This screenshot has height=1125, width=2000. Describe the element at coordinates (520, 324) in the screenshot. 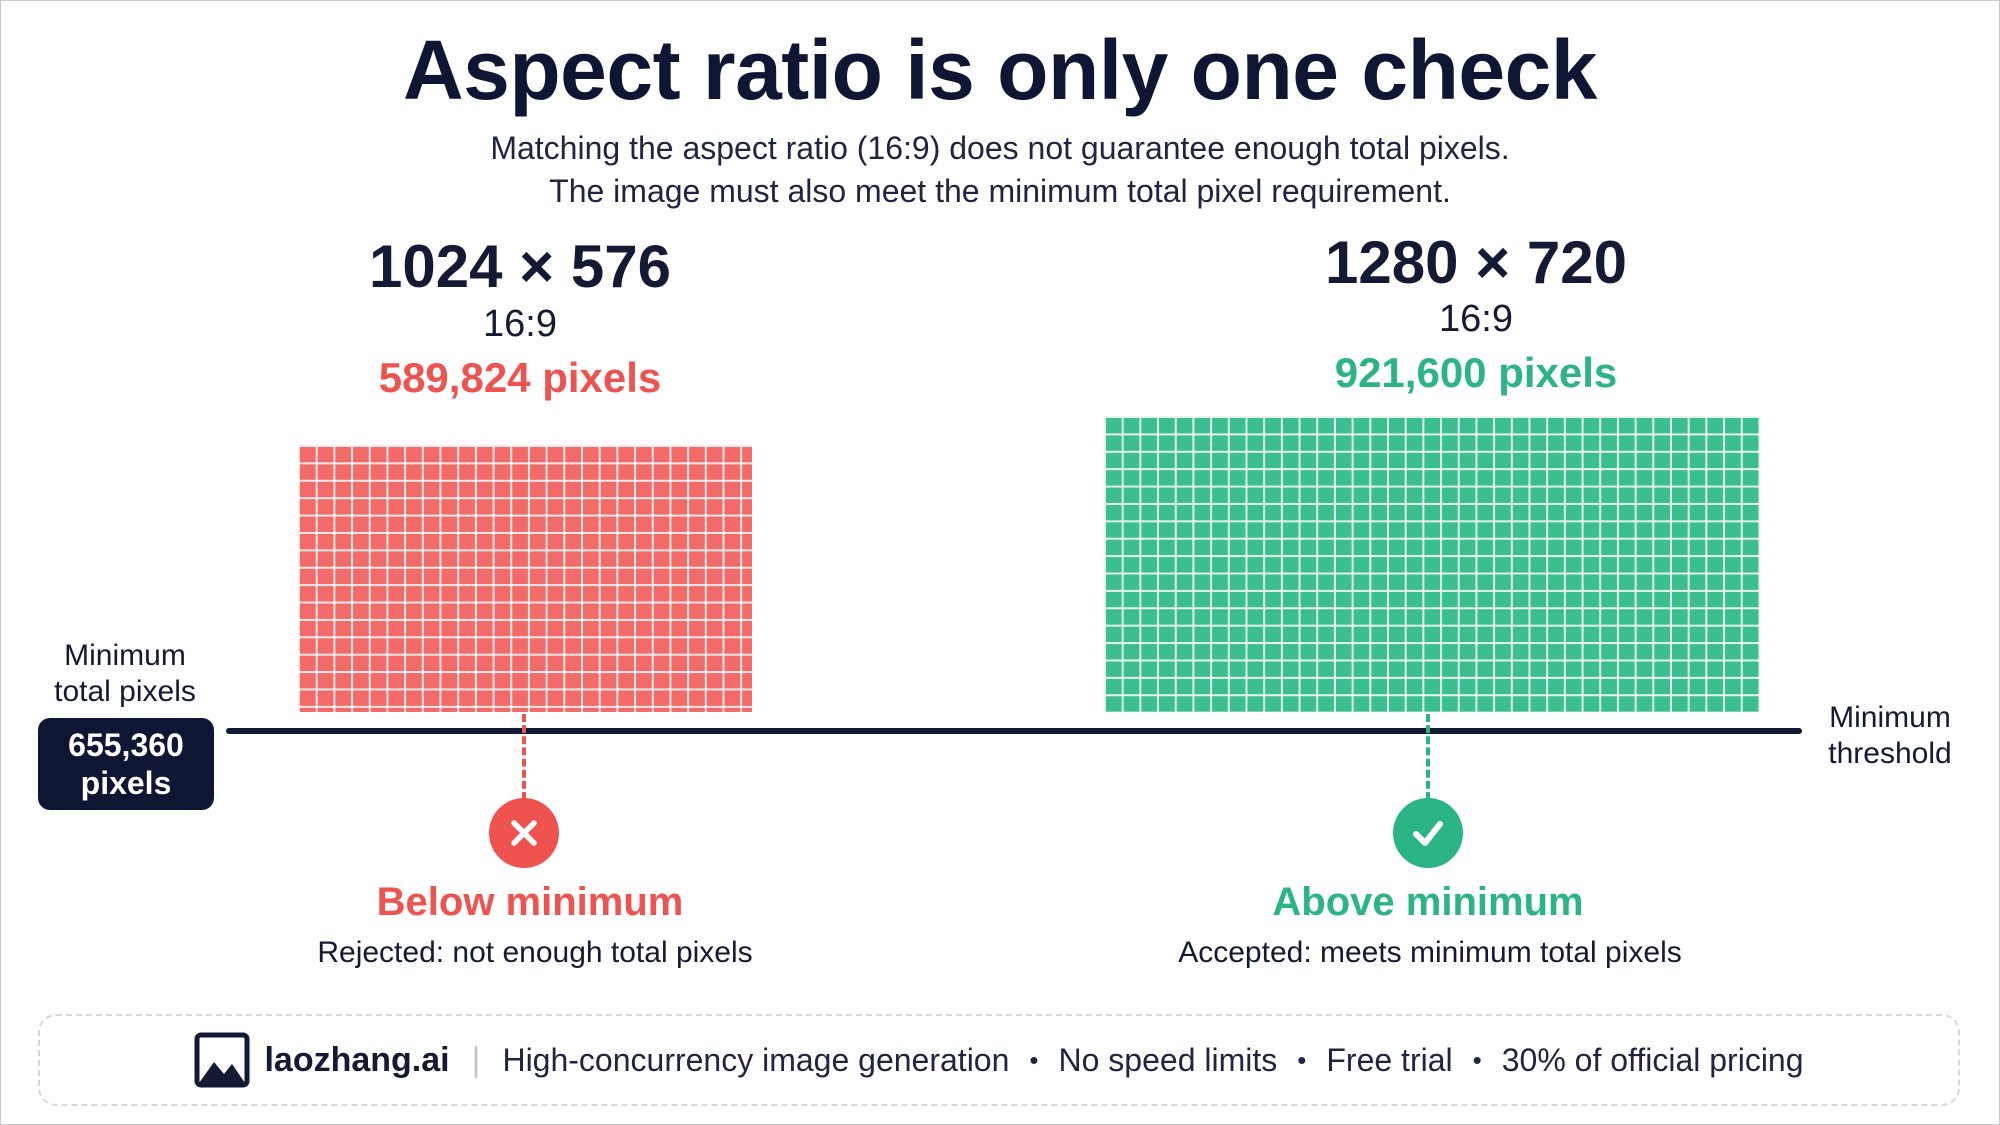

I see `left-ratio: 16:9` at that location.